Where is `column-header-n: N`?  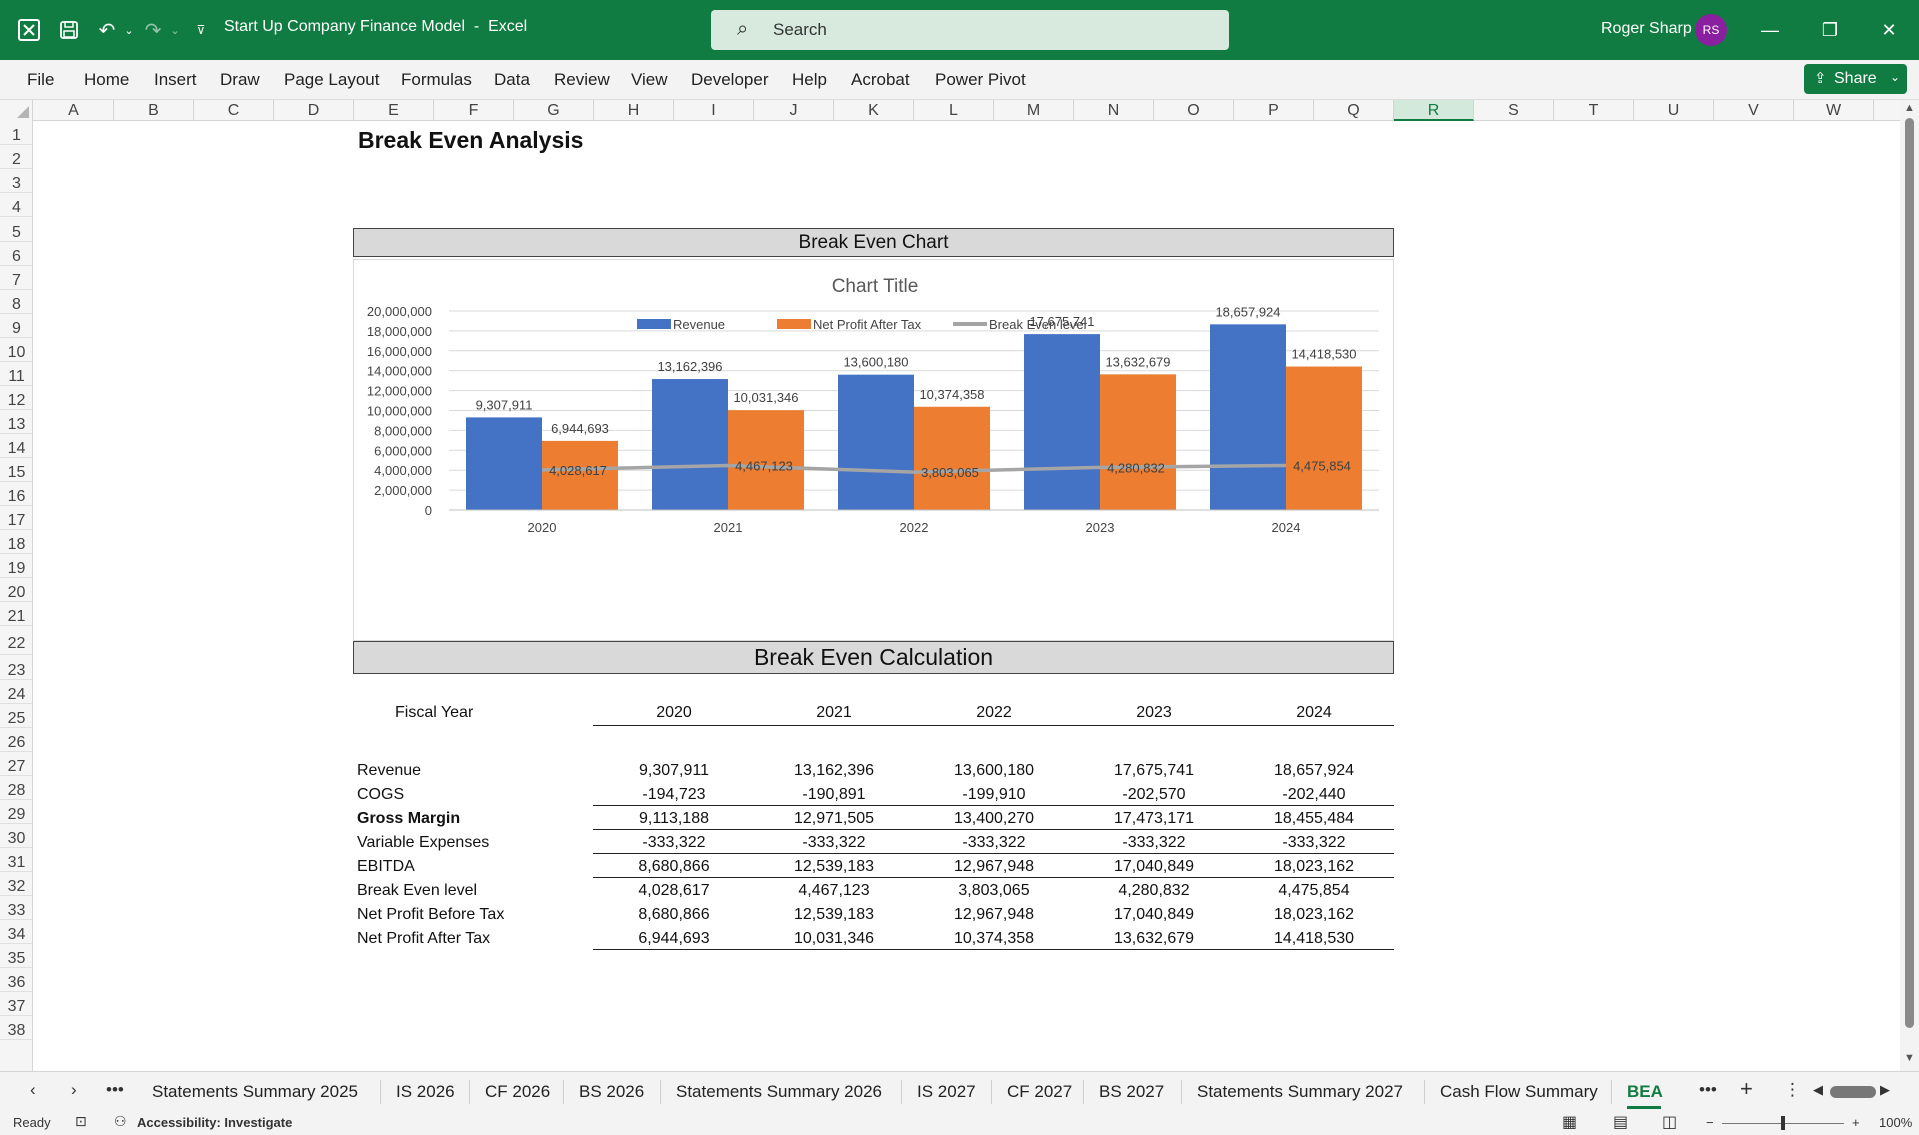 column-header-n: N is located at coordinates (1114, 110).